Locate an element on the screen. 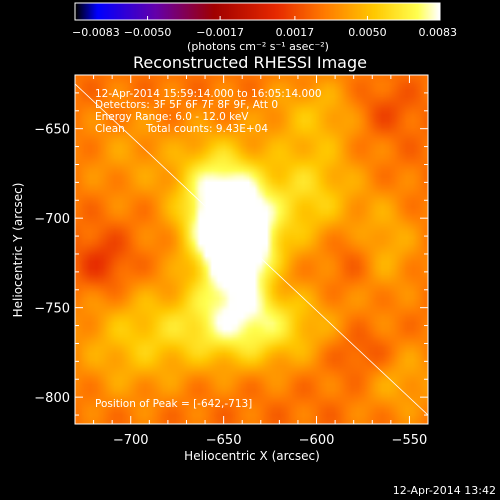 The image size is (500, 500). x-tick-label: −700 is located at coordinates (131, 440).